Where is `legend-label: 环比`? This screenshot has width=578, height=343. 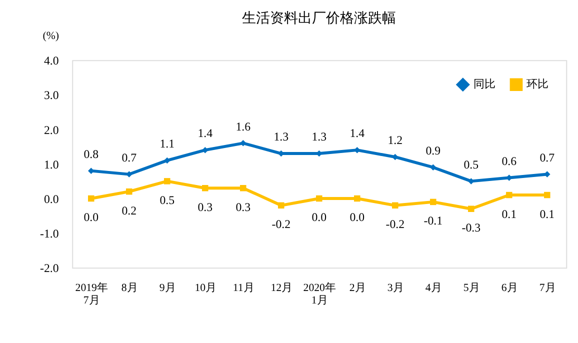
legend-label: 环比 is located at coordinates (537, 84).